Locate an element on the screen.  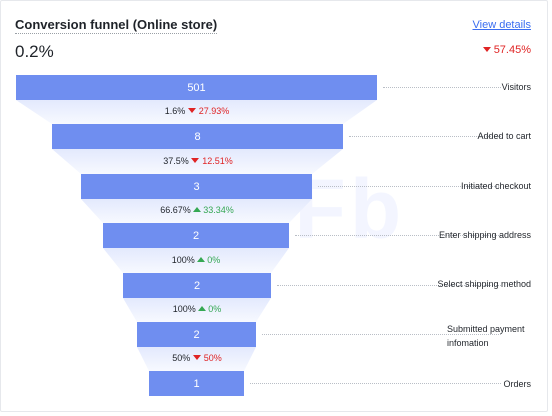
funnel-bar: 3 is located at coordinates (196, 186).